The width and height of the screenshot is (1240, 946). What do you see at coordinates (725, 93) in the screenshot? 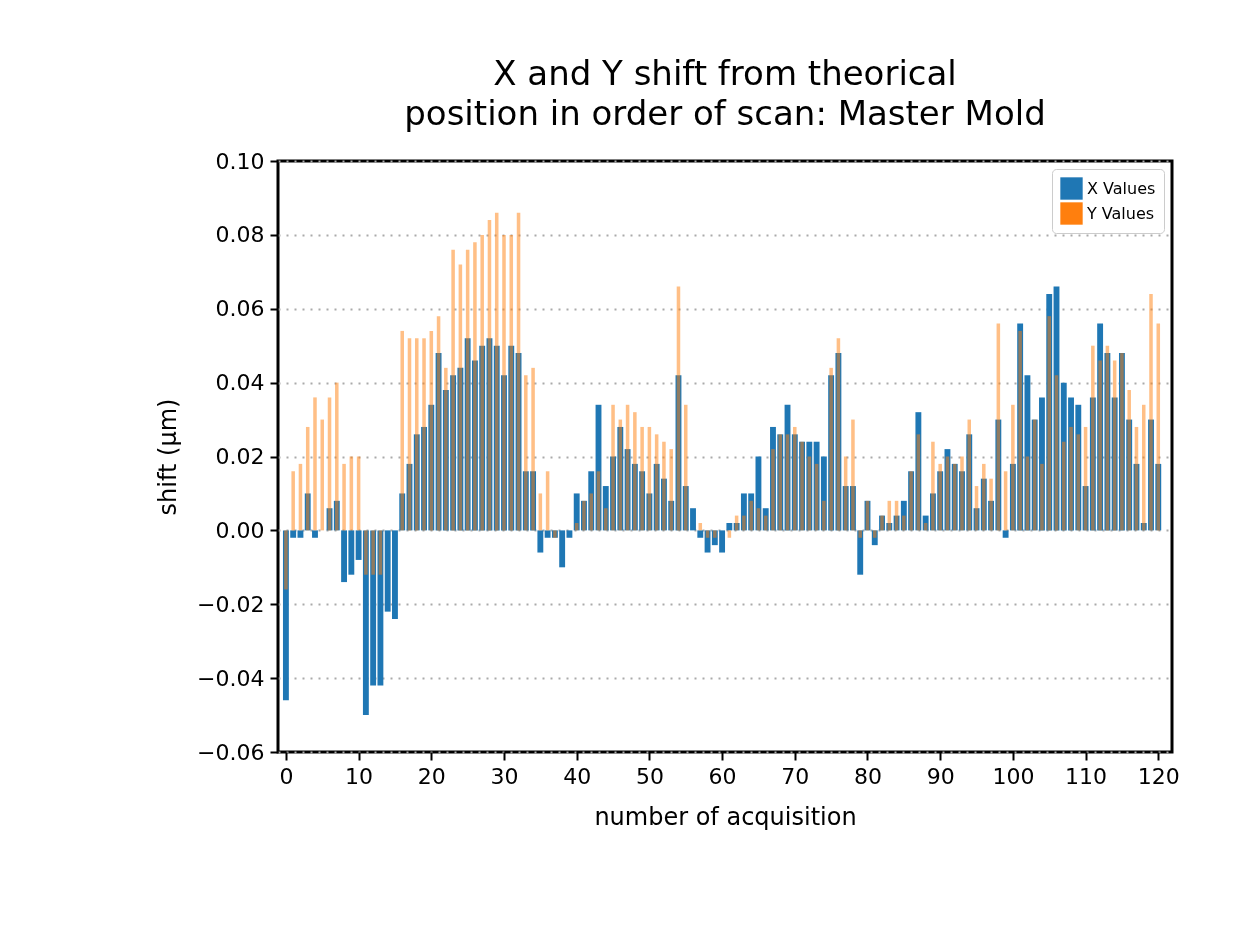
I see `chart-title: X and Y shift from theorical position in order of scan: Master Mold` at bounding box center [725, 93].